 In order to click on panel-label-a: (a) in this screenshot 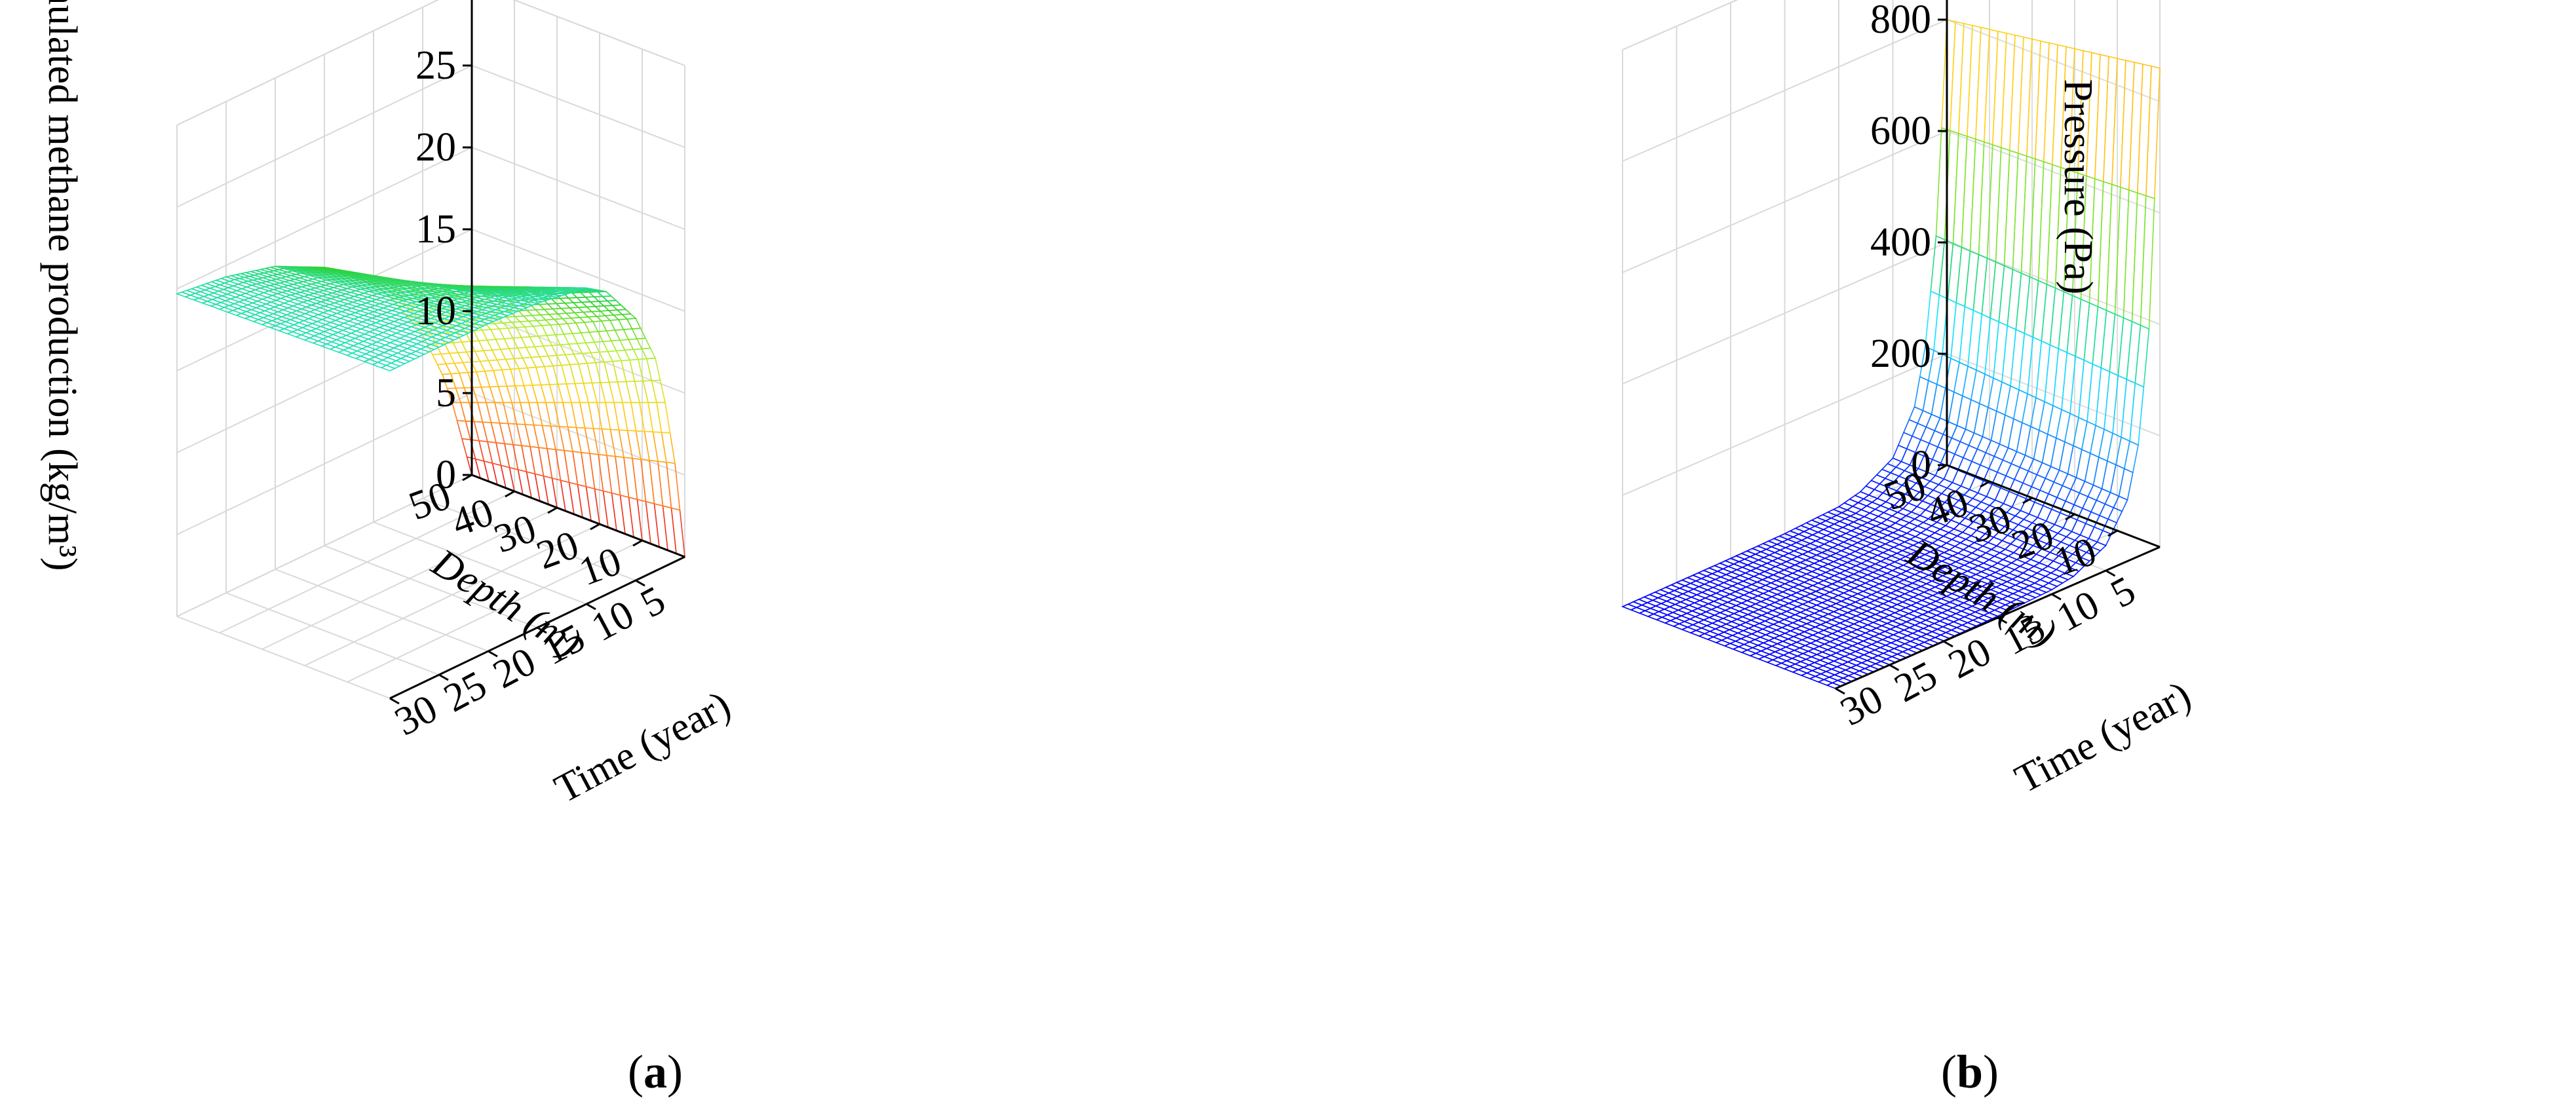, I will do `click(655, 1072)`.